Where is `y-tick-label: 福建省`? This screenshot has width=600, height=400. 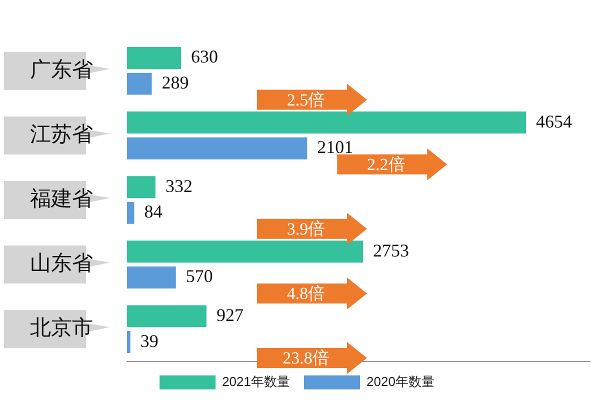 y-tick-label: 福建省 is located at coordinates (61, 198).